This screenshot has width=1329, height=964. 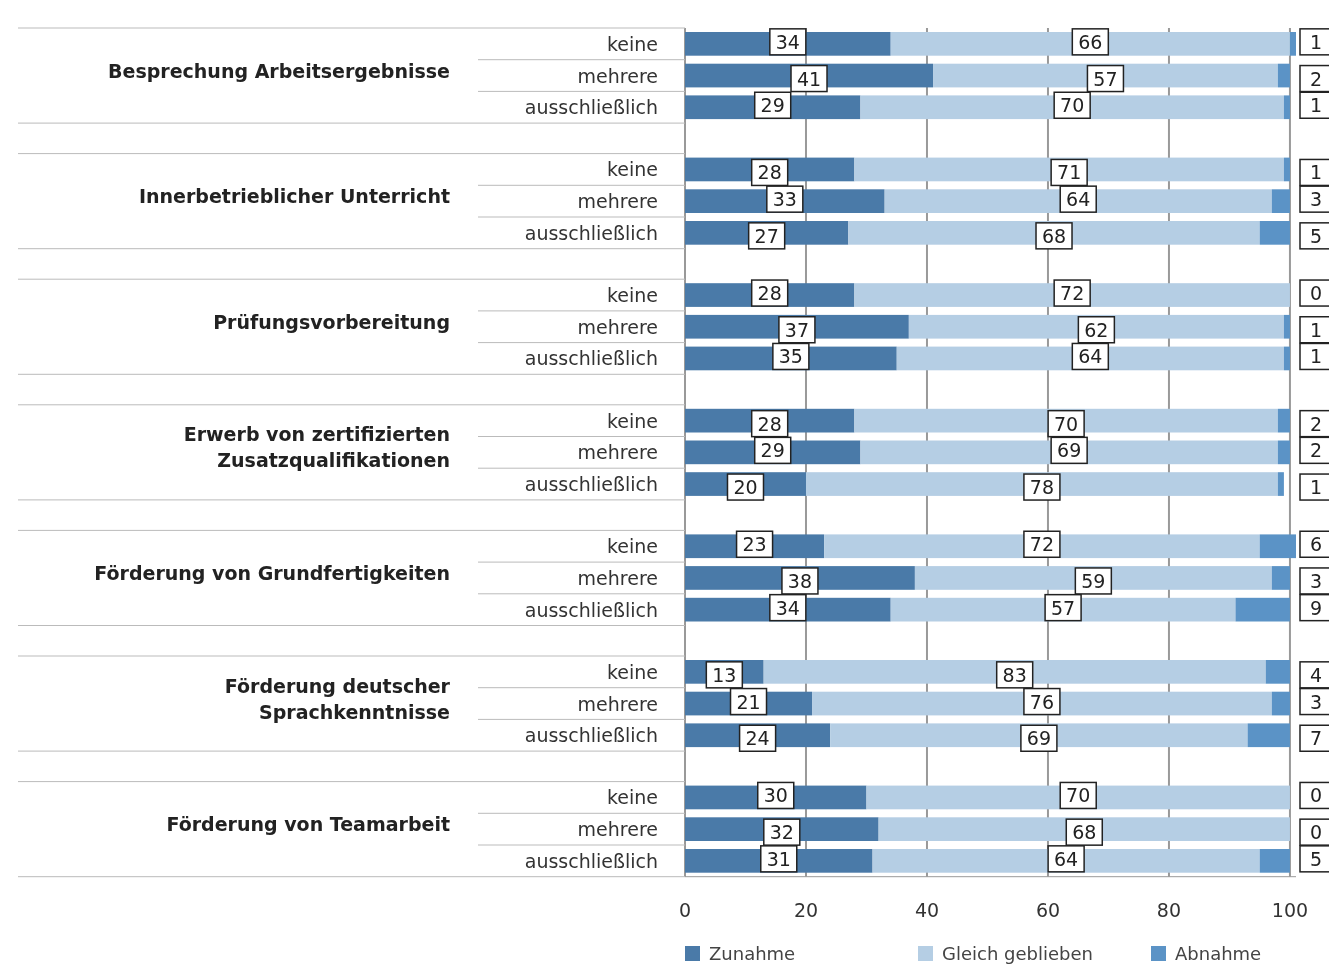 I want to click on data-label: 35, so click(x=790, y=356).